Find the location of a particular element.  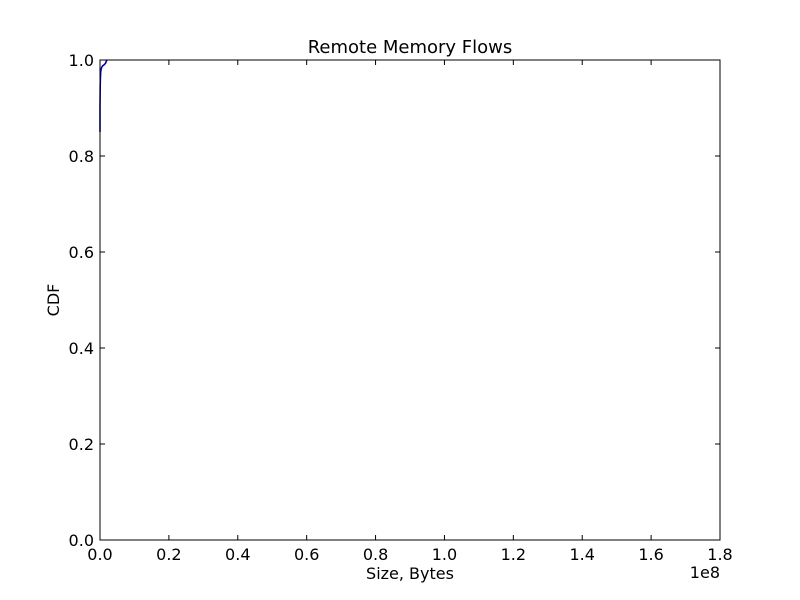

x-tick-label: 1.8 is located at coordinates (719, 554).